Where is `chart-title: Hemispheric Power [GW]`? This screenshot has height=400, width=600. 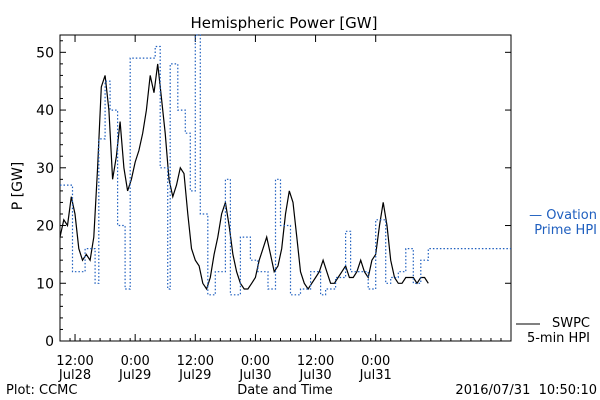 chart-title: Hemispheric Power [GW] is located at coordinates (284, 23).